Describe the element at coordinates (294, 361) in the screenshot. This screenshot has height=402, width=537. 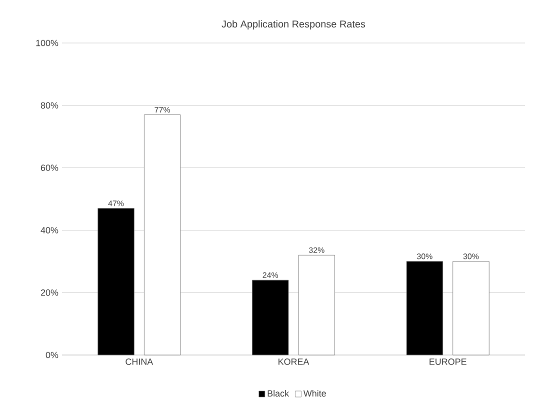
I see `x-tick-label: KOREA` at that location.